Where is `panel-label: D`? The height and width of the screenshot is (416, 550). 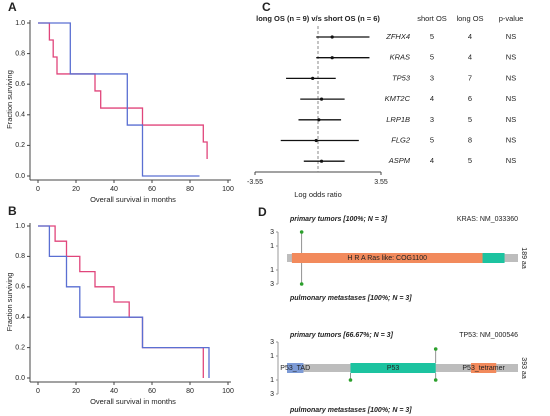 panel-label: D is located at coordinates (262, 212).